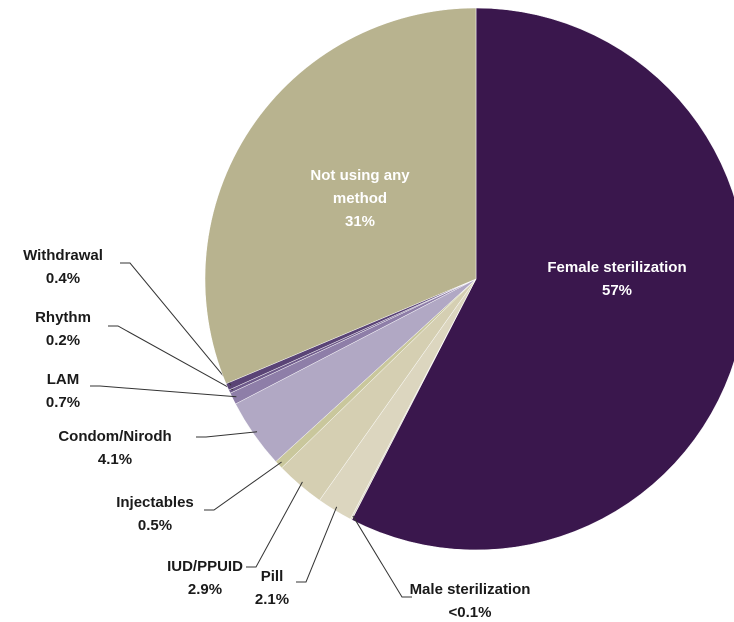  What do you see at coordinates (63, 255) in the screenshot?
I see `slice-label: Withdrawal` at bounding box center [63, 255].